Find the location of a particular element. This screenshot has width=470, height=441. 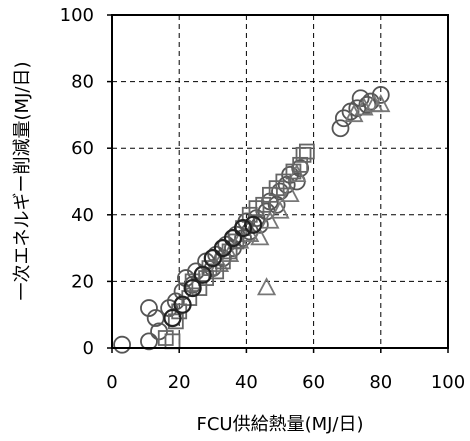

y-tick-labels: 0 20 40 60 80 100 is located at coordinates (86, 182).